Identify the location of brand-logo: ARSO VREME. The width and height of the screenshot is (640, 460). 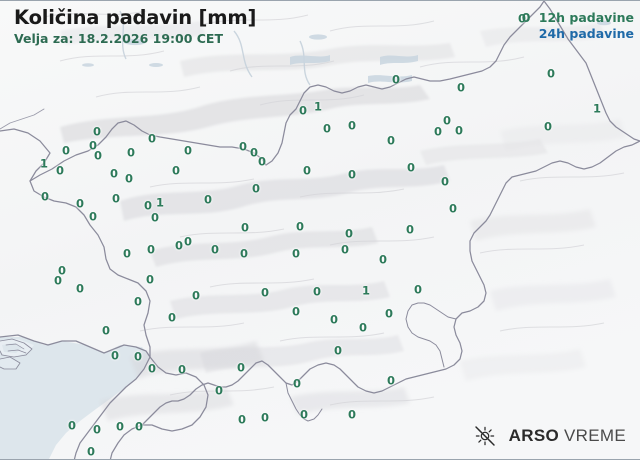
(550, 436).